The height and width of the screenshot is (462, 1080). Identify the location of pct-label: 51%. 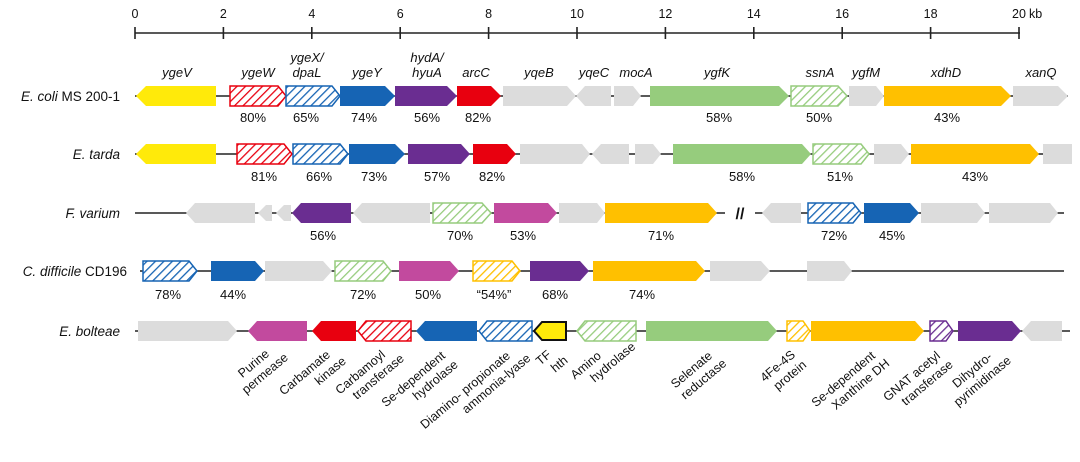
(840, 176).